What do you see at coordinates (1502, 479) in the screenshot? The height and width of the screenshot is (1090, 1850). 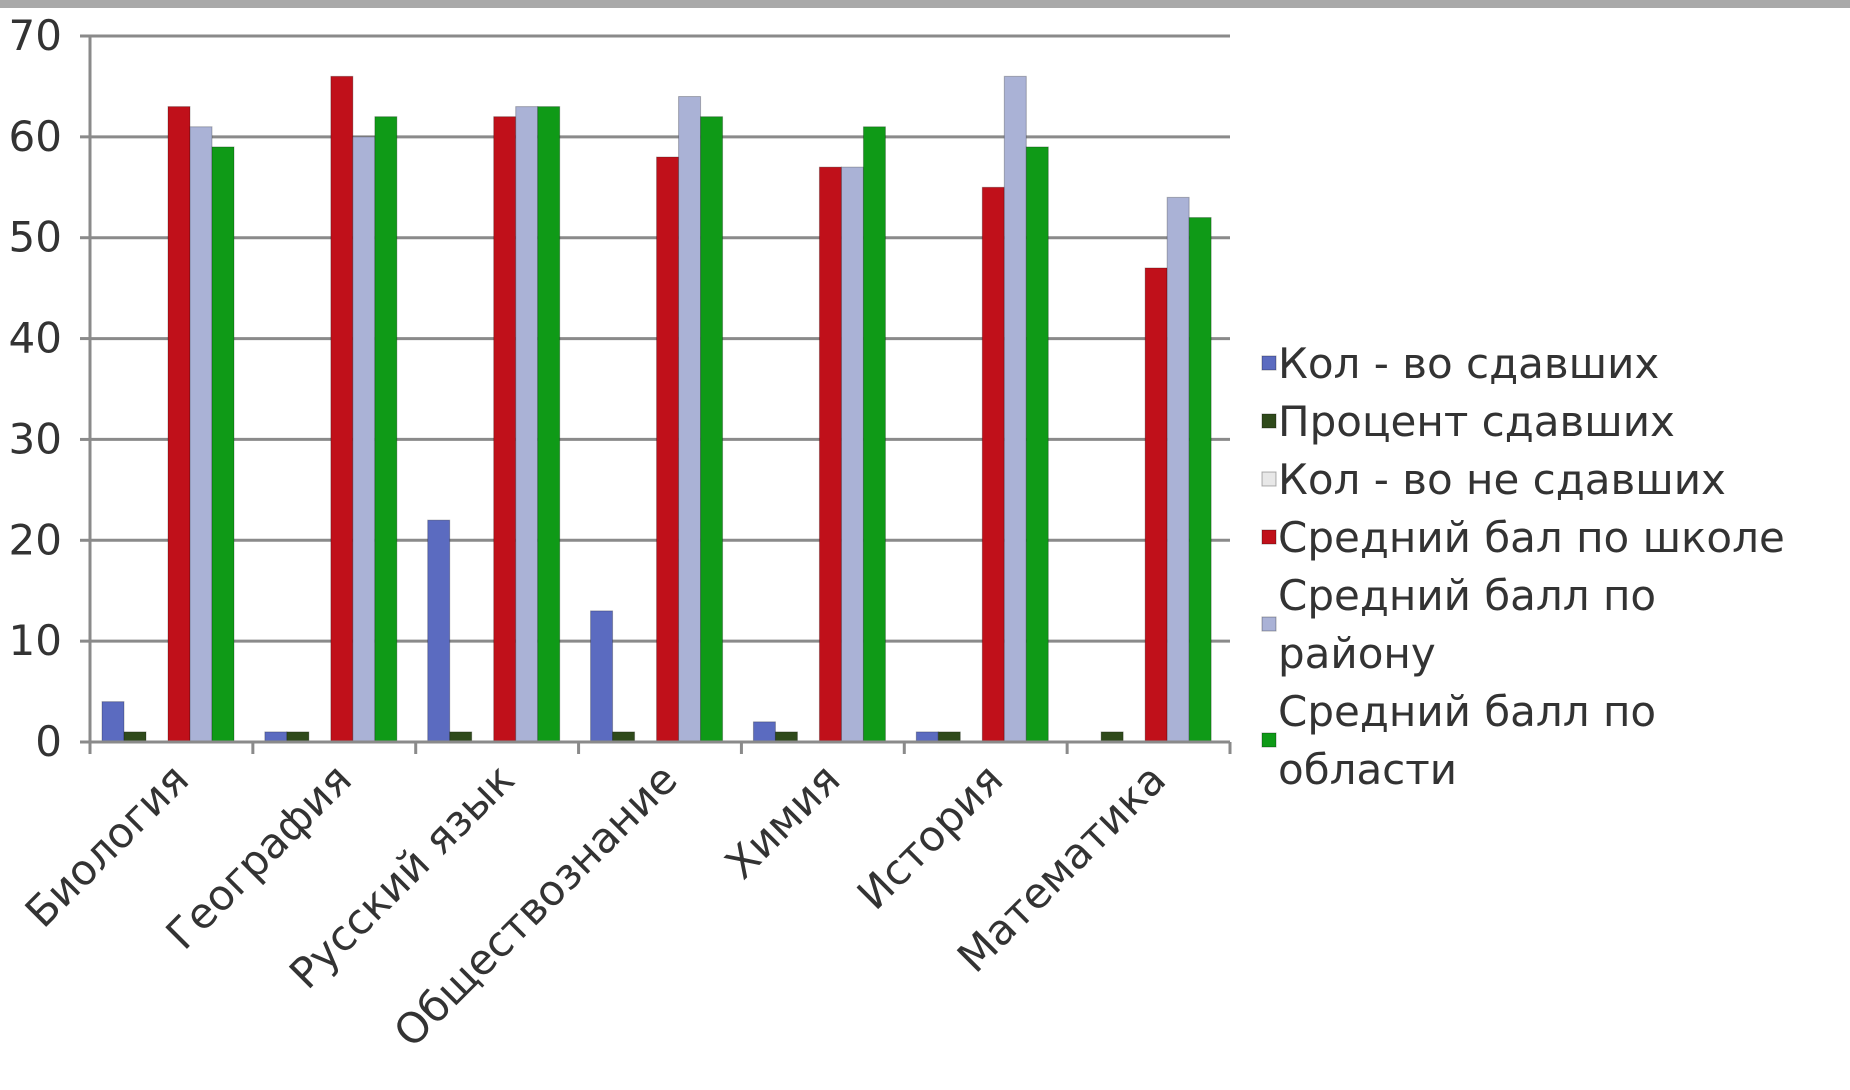 I see `legend-label: Кол - во не сдавших` at bounding box center [1502, 479].